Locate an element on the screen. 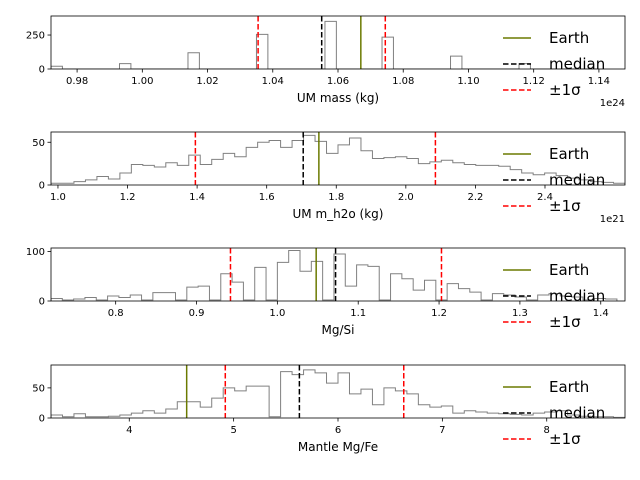  x-tick-label: 1.06 is located at coordinates (338, 81).